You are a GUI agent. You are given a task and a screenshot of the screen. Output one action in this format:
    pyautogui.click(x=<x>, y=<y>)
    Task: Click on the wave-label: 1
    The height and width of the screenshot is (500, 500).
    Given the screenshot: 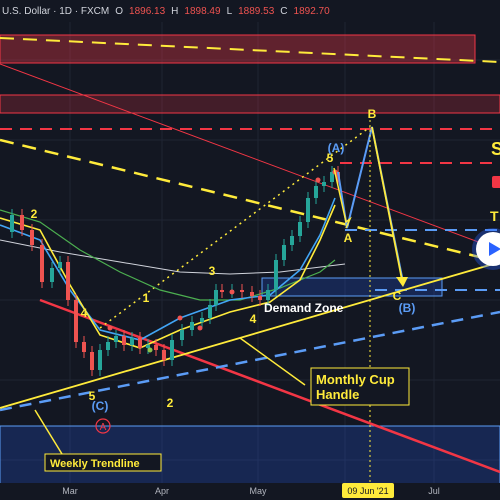 What is the action you would take?
    pyautogui.click(x=146, y=298)
    